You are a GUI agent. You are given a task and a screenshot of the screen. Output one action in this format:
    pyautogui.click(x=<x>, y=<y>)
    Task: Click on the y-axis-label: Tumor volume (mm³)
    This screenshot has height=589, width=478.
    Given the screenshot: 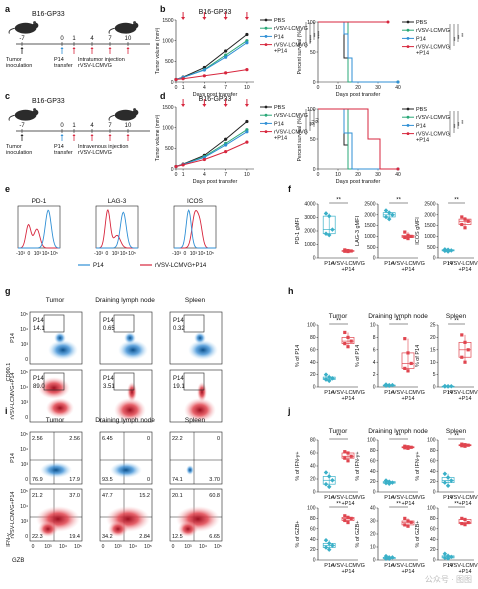 What is the action you would take?
    pyautogui.click(x=158, y=50)
    